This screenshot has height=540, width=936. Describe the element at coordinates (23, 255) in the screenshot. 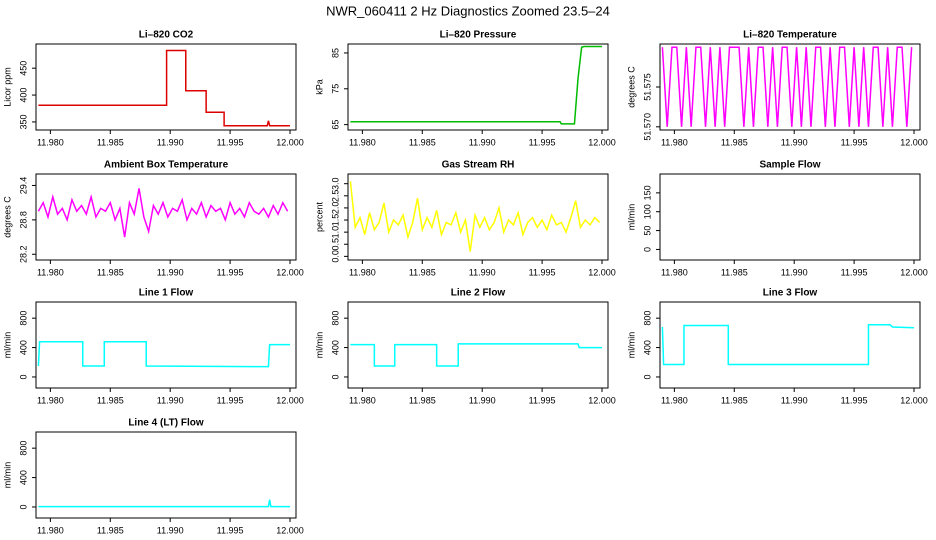

I see `y-tick-label: 28.2` at that location.